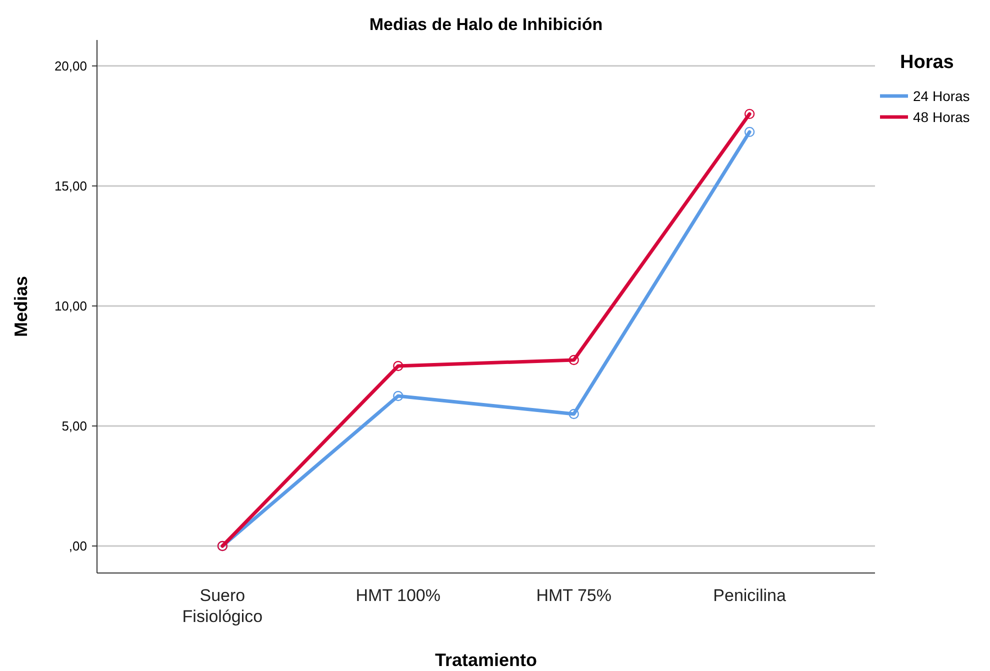 This screenshot has width=990, height=671. What do you see at coordinates (21, 307) in the screenshot?
I see `y-axis-title: Medias` at bounding box center [21, 307].